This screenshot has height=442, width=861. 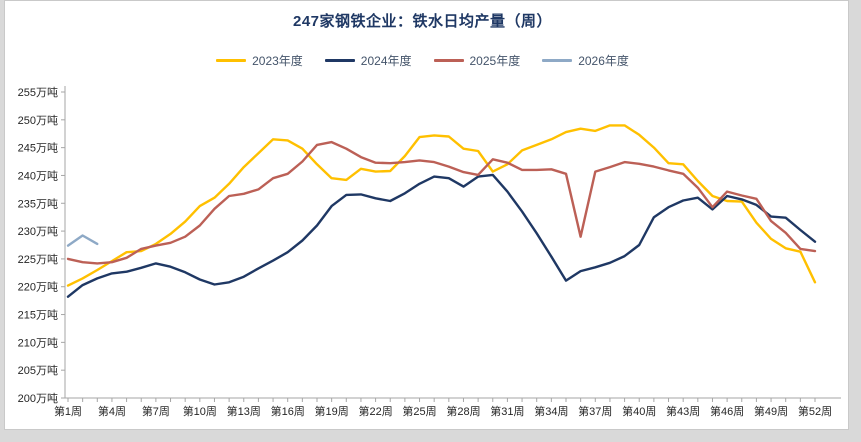 What do you see at coordinates (551, 411) in the screenshot?
I see `x-axis-label: 第34周` at bounding box center [551, 411].